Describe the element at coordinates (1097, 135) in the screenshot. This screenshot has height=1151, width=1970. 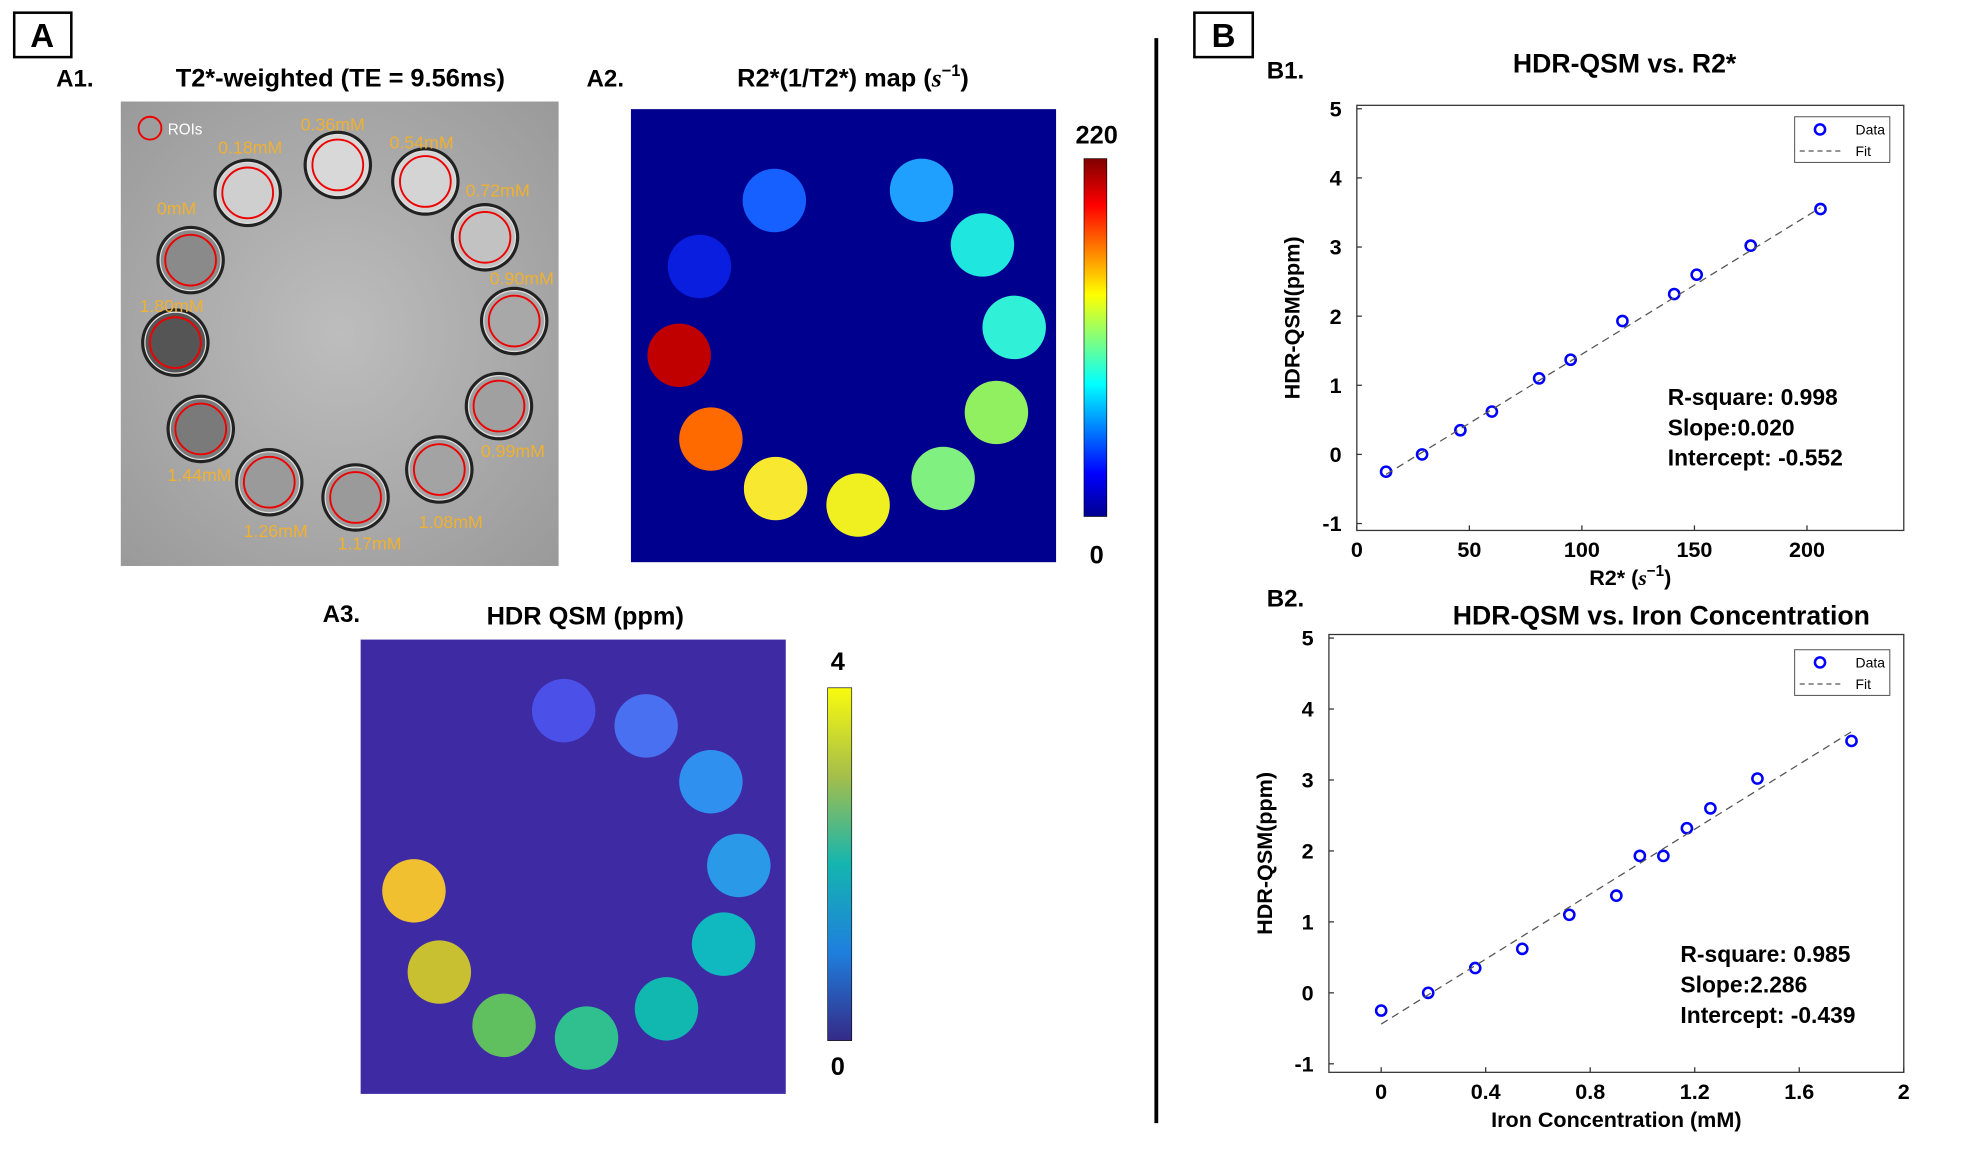
I see `colorbar-label: 220` at that location.